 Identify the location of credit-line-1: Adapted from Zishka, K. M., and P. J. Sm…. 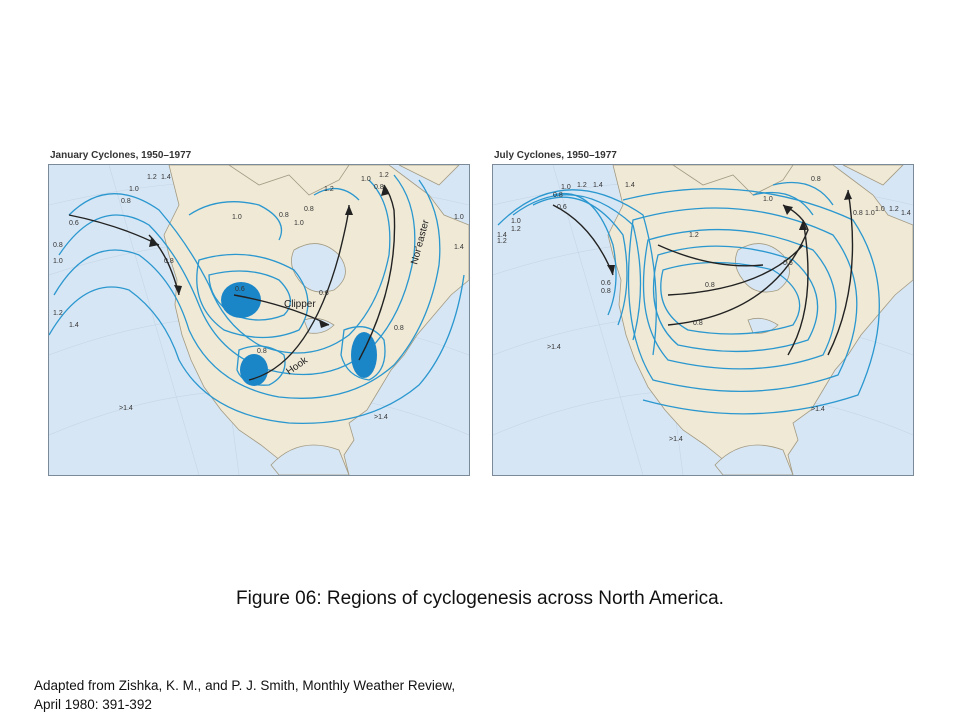
(245, 685).